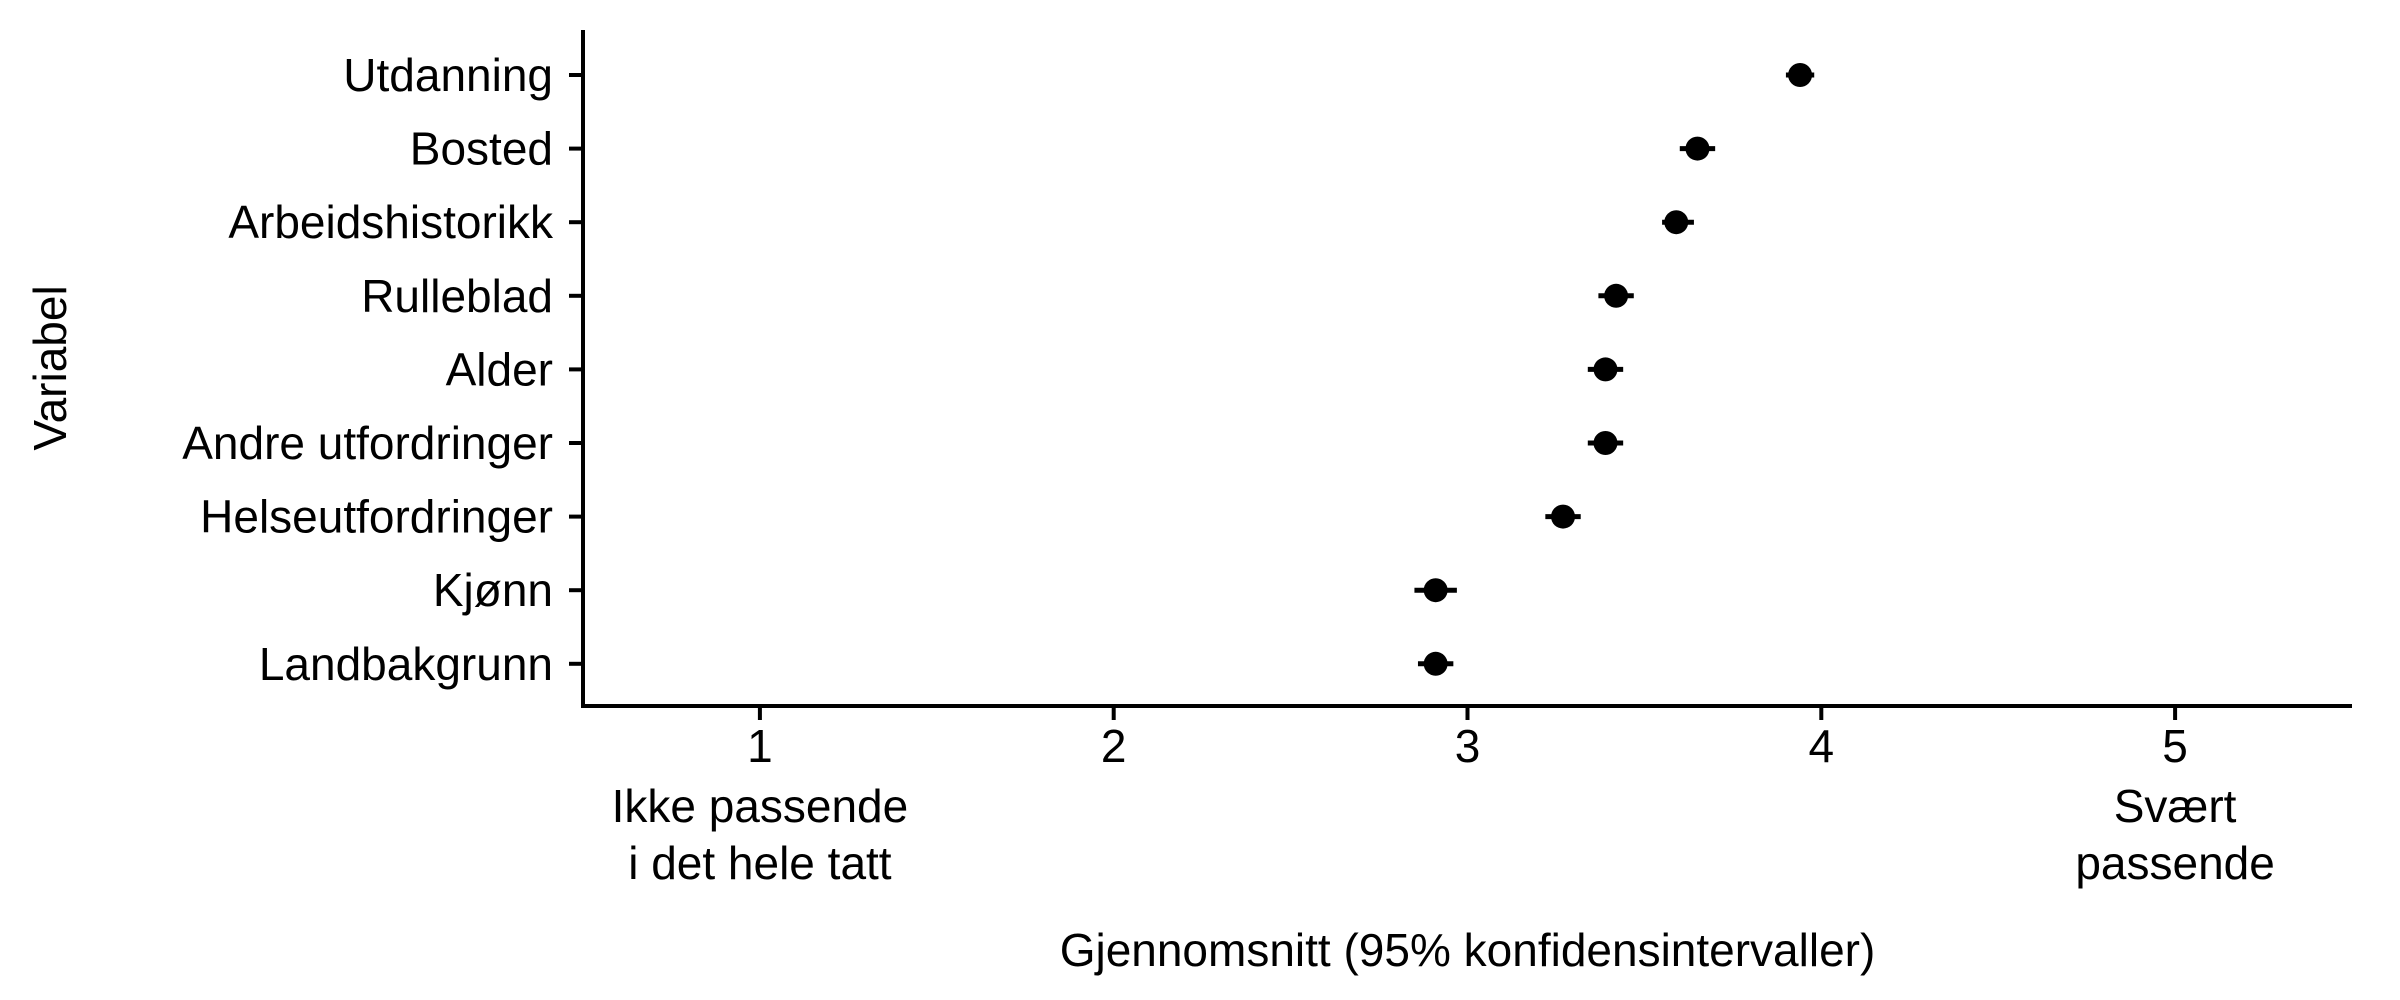  Describe the element at coordinates (576, 369) in the screenshot. I see `y-axis-ticks` at that location.